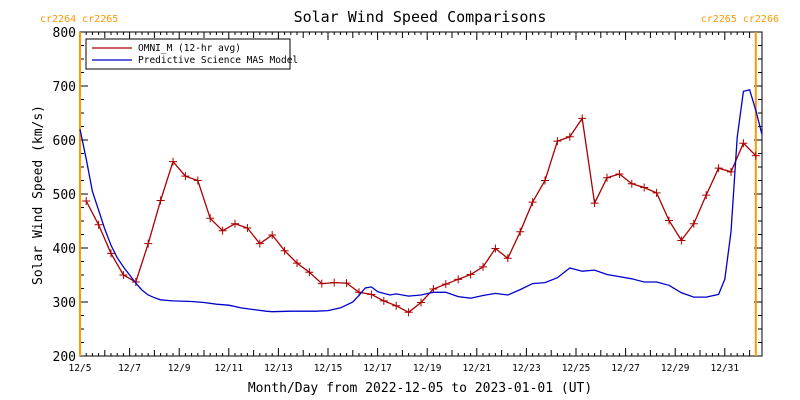 The width and height of the screenshot is (800, 400). Describe the element at coordinates (64, 33) in the screenshot. I see `y-tick-label: 800` at that location.